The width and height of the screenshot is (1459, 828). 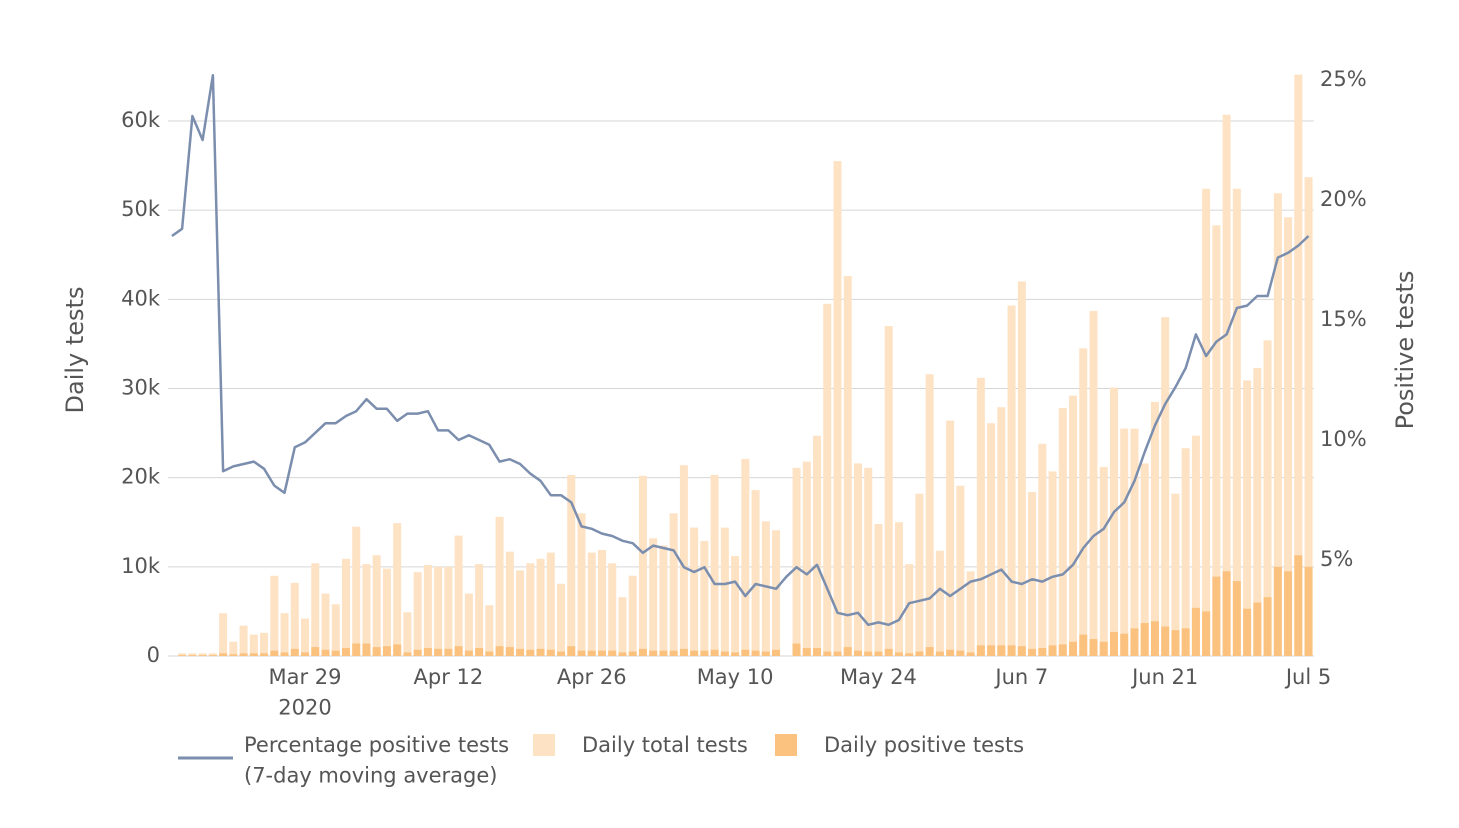 What do you see at coordinates (735, 677) in the screenshot?
I see `x-tick-label: May 10` at bounding box center [735, 677].